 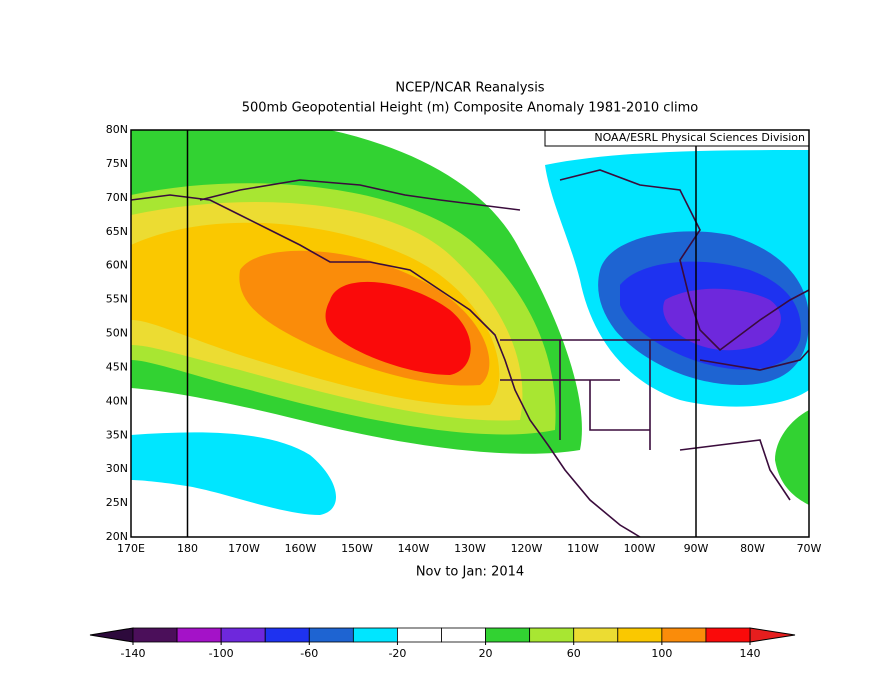 What do you see at coordinates (661, 653) in the screenshot?
I see `colorbar-label: 100` at bounding box center [661, 653].